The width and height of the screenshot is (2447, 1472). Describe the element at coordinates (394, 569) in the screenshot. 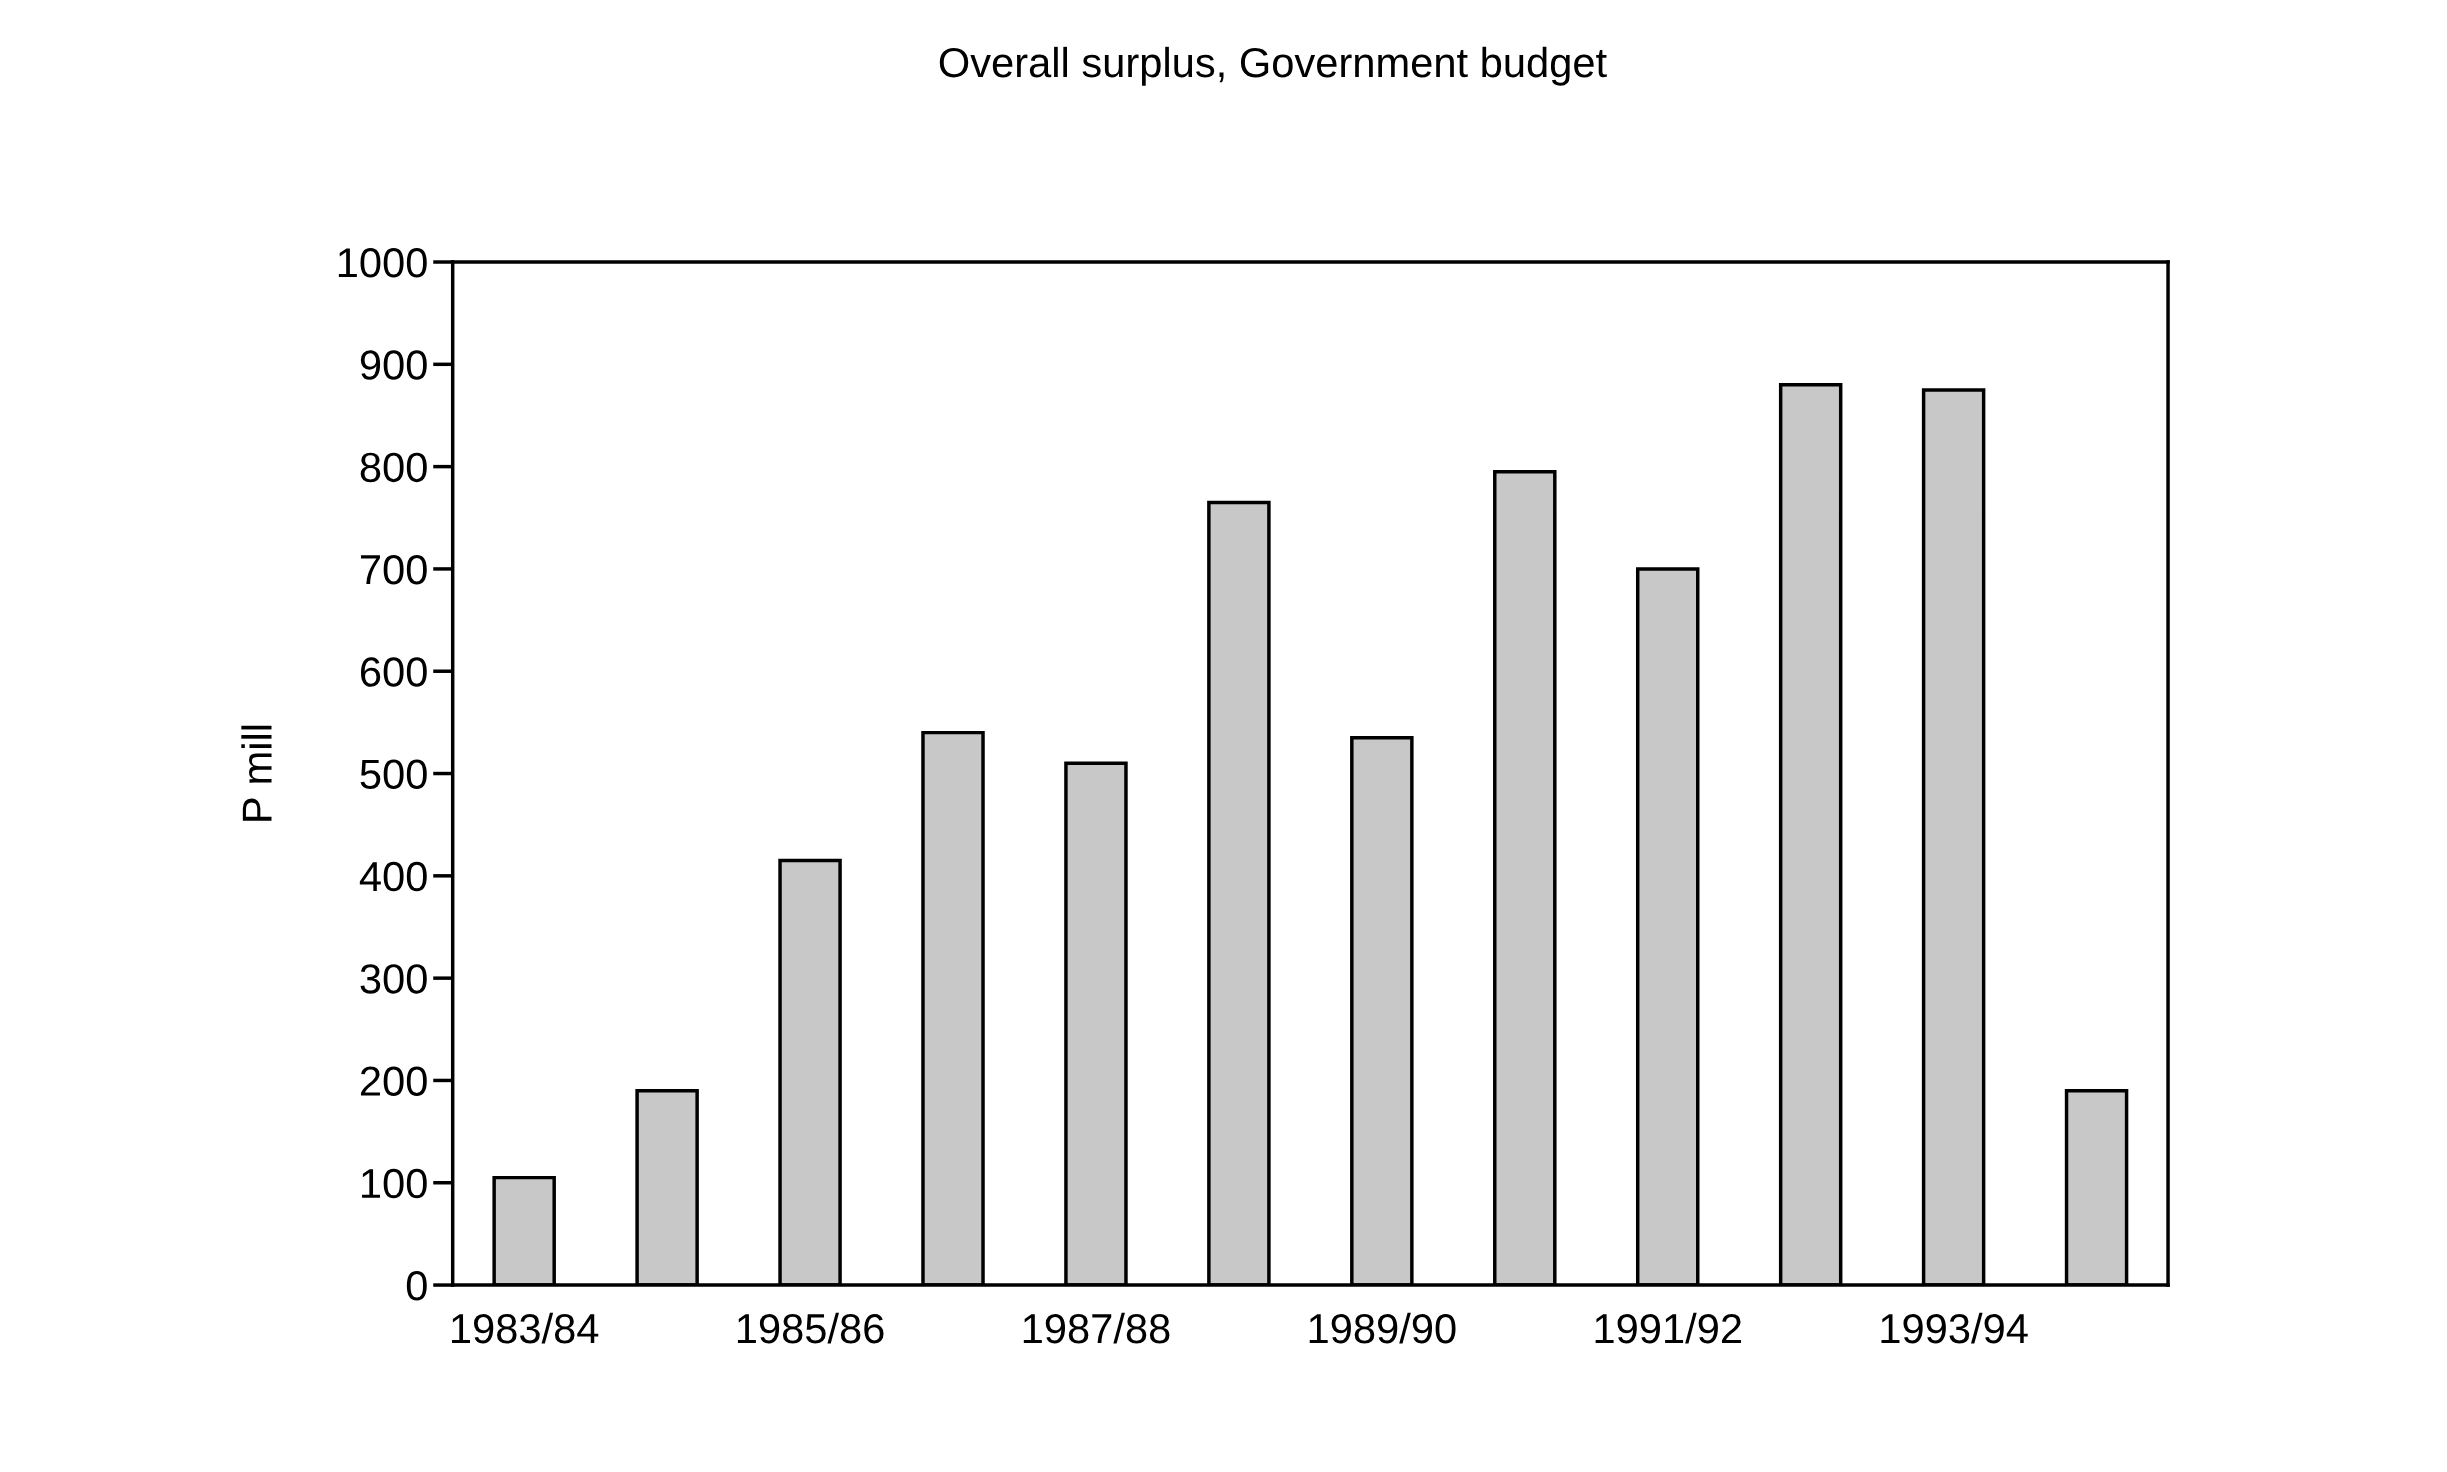

I see `y-tick-label: 700` at that location.